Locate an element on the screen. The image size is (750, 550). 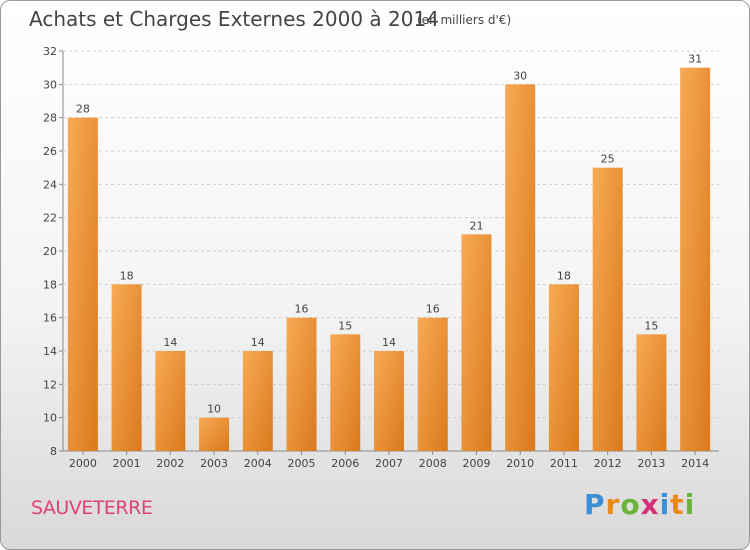
x-tick-label: 2005 is located at coordinates (302, 463).